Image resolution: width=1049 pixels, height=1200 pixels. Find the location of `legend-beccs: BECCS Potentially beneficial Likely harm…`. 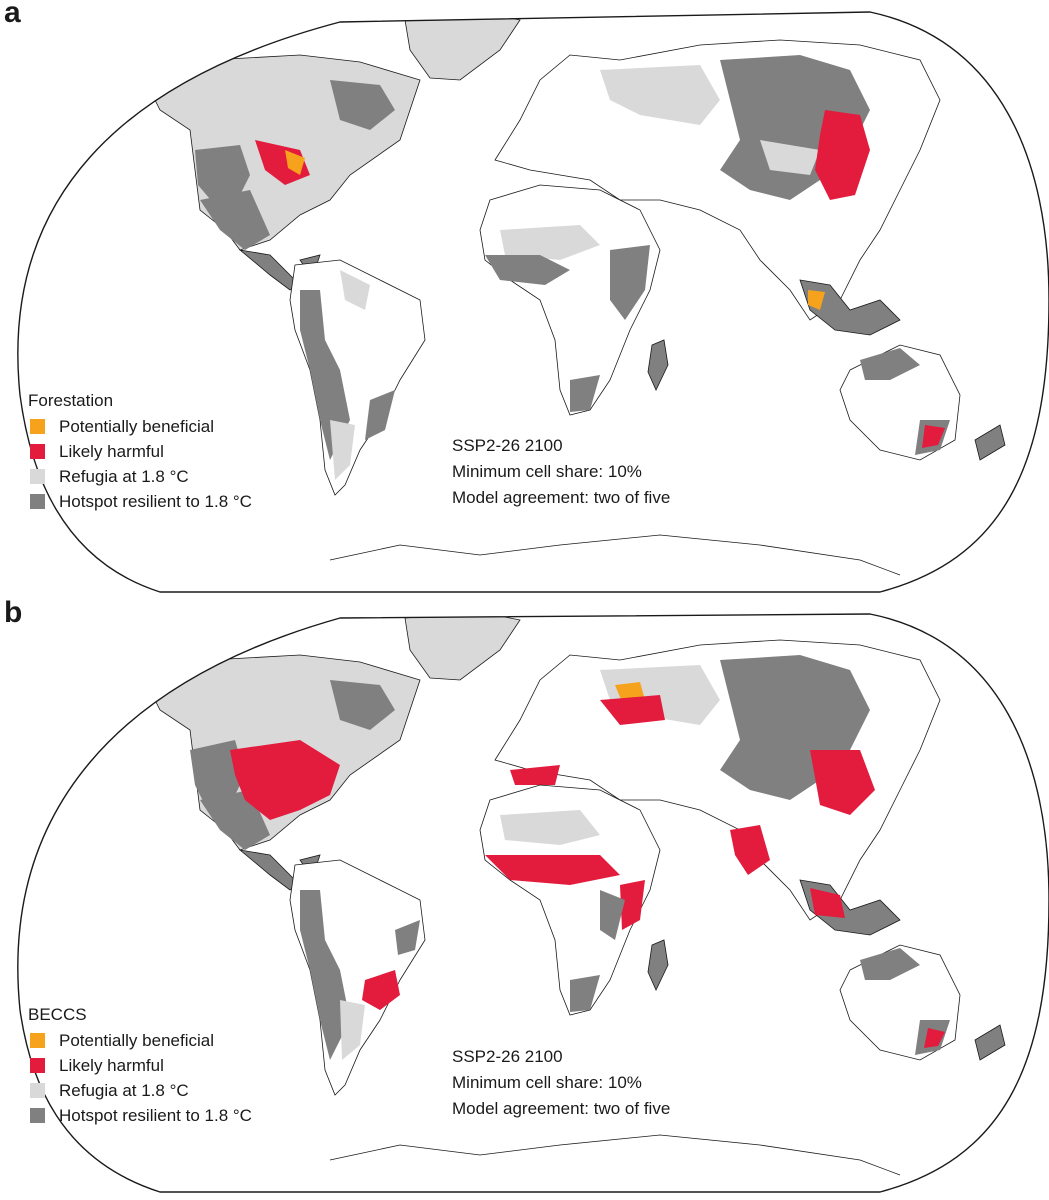

legend-beccs: BECCS Potentially beneficial Likely harm… is located at coordinates (140, 1065).